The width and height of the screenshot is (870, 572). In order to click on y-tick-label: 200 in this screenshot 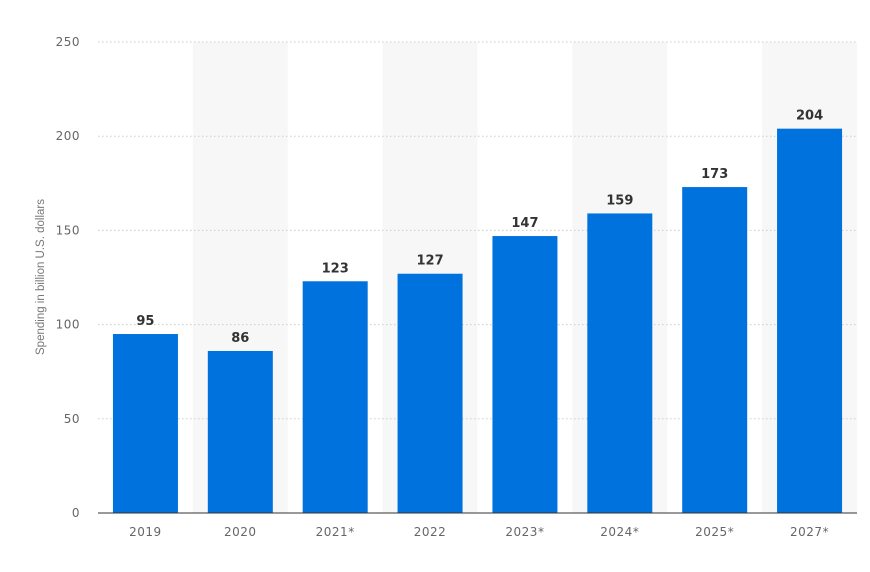, I will do `click(68, 136)`.